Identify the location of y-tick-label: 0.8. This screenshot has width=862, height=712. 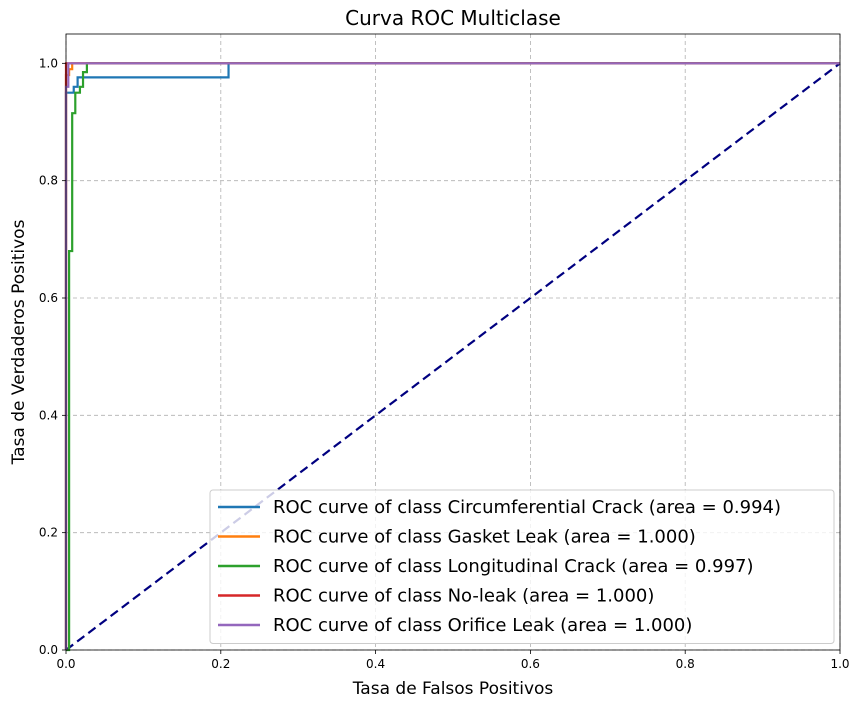
(48, 181).